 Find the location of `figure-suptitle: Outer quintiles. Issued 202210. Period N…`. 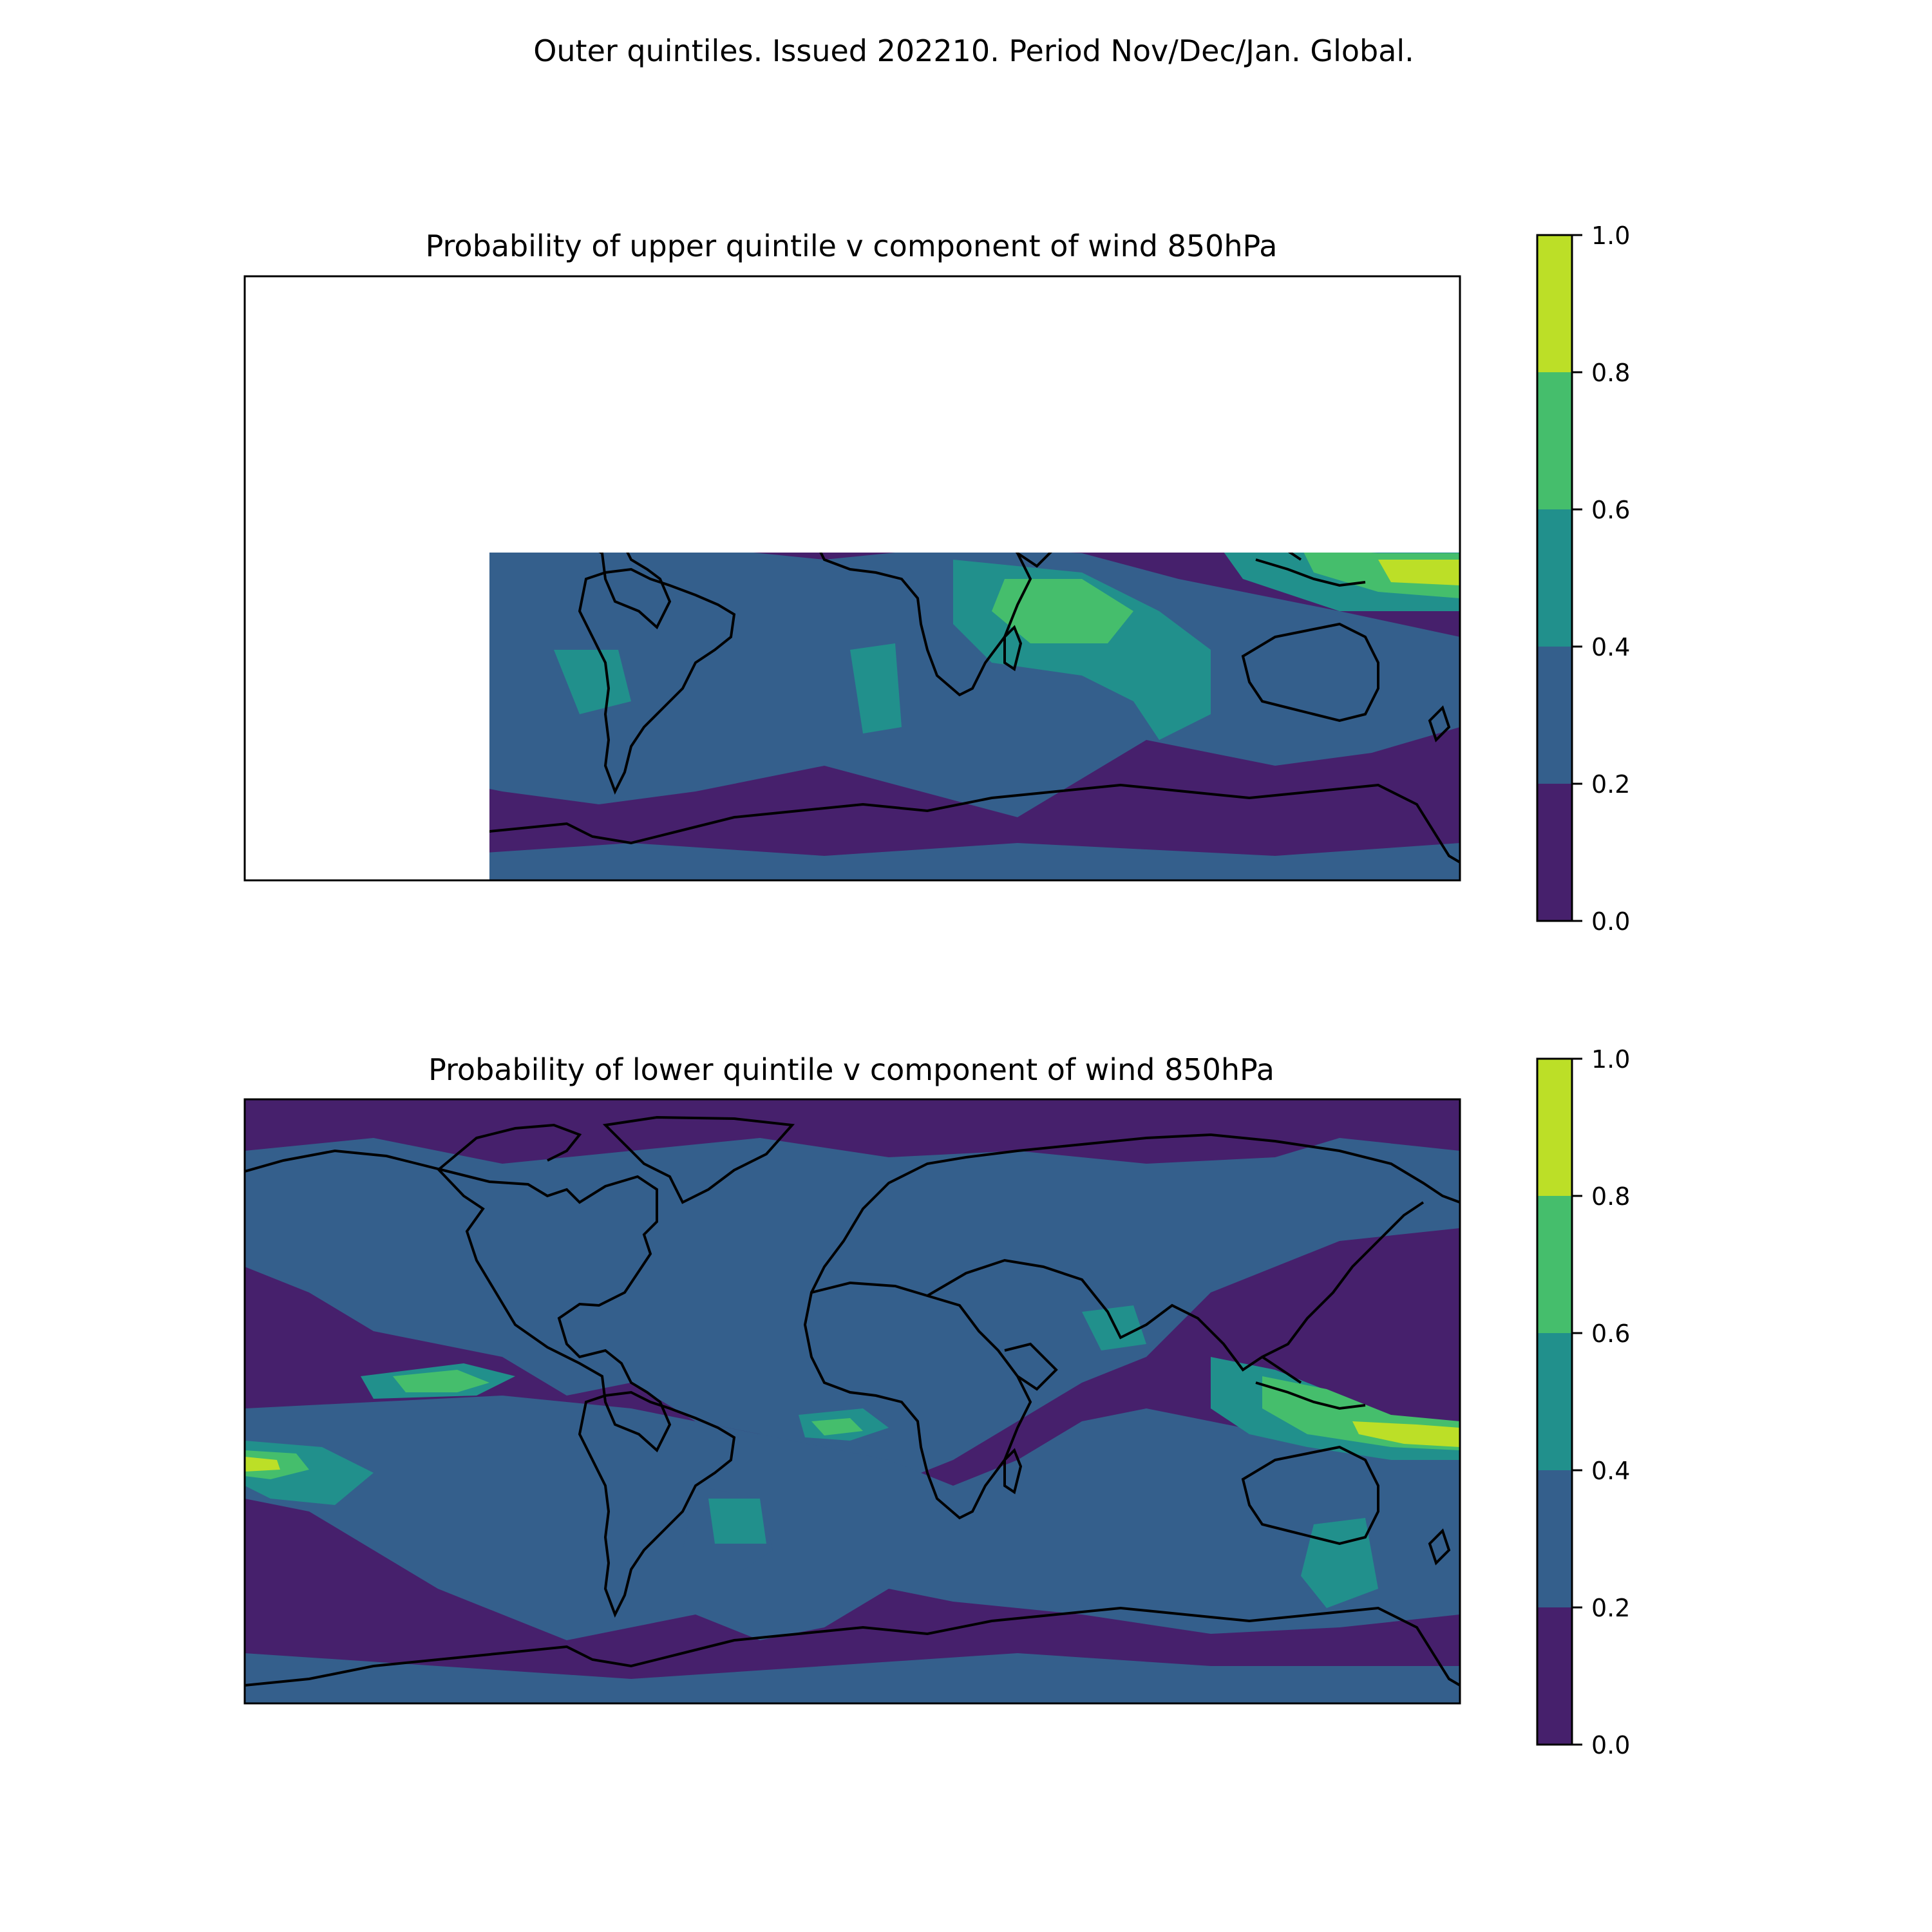

figure-suptitle: Outer quintiles. Issued 202210. Period N… is located at coordinates (974, 50).